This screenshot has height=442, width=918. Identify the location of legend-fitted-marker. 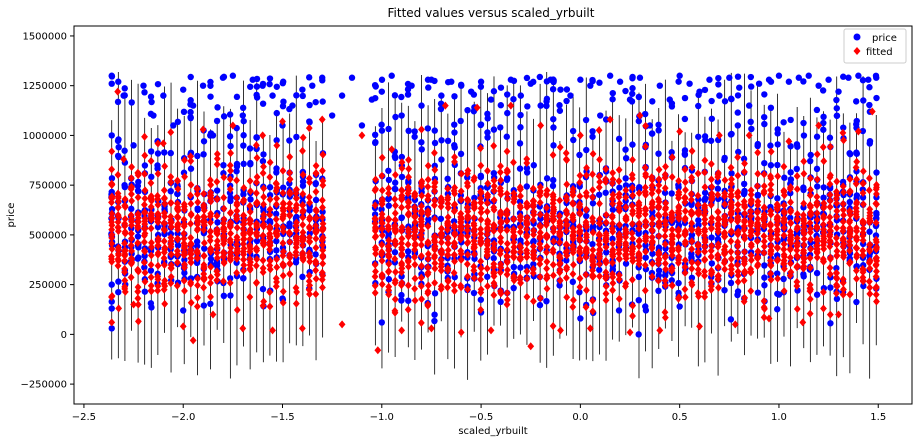
(857, 51).